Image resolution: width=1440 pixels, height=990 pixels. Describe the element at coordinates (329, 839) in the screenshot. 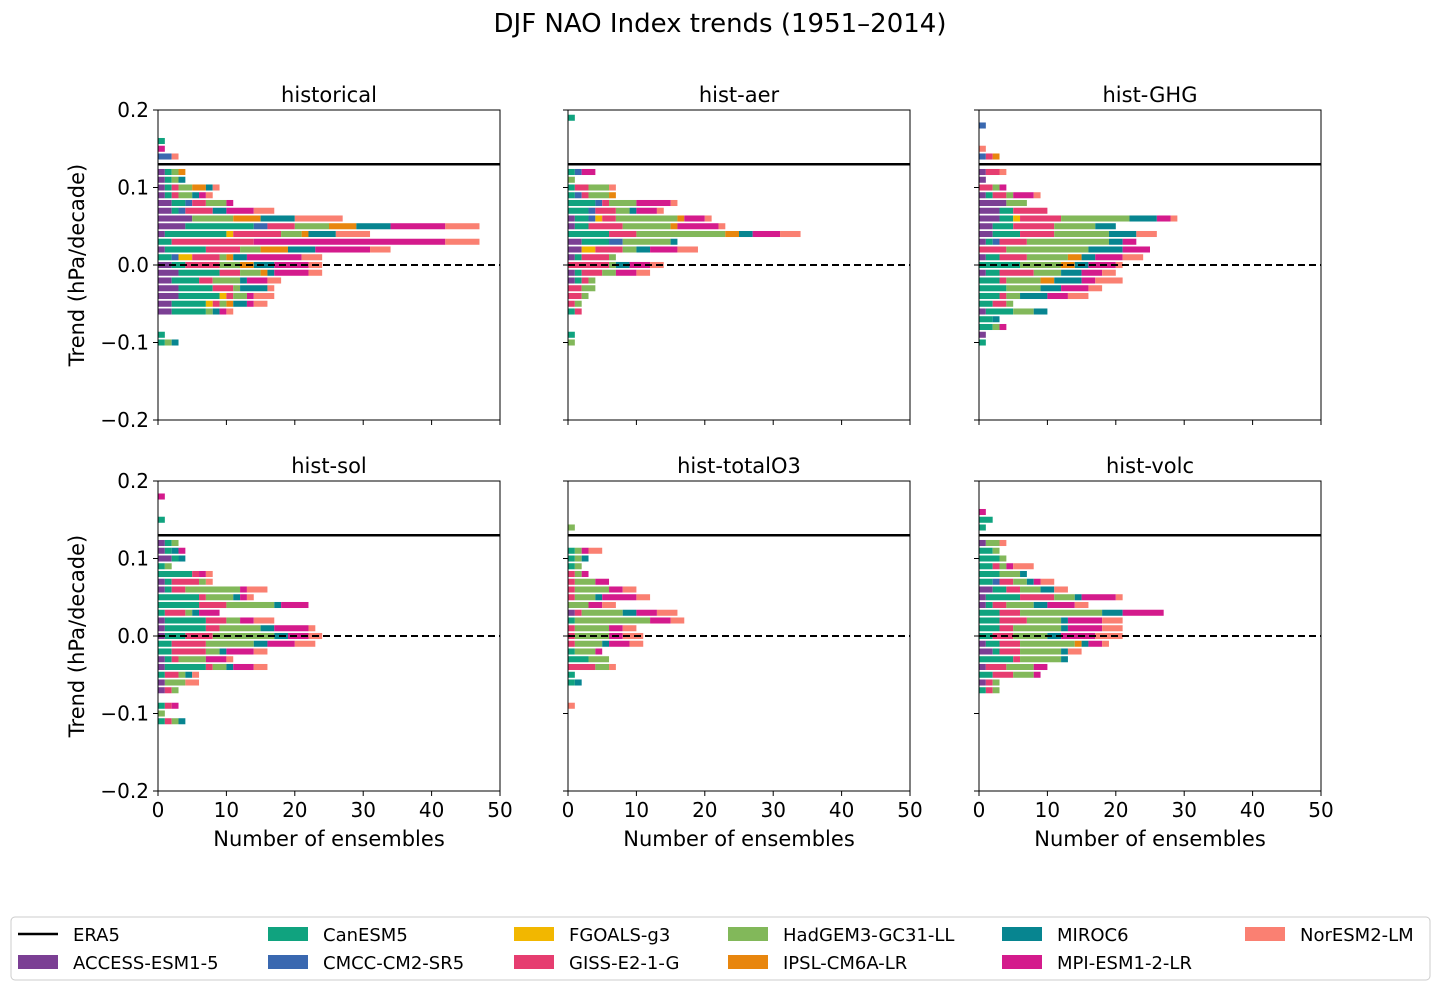

I see `x-axis-label: Number of ensembles` at that location.